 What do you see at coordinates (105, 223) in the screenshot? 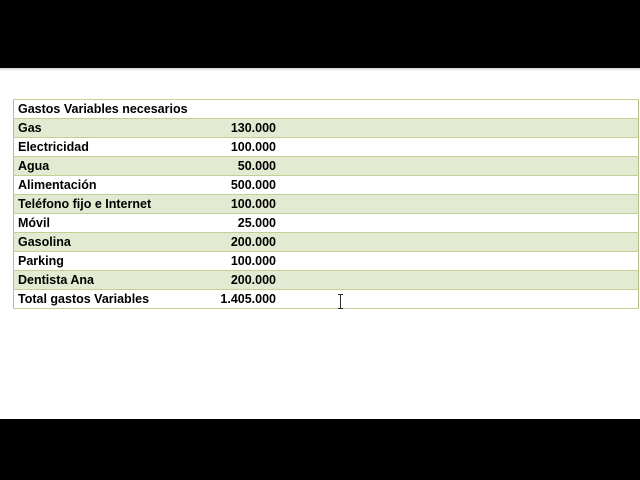
I see `row-label: Móvil` at bounding box center [105, 223].